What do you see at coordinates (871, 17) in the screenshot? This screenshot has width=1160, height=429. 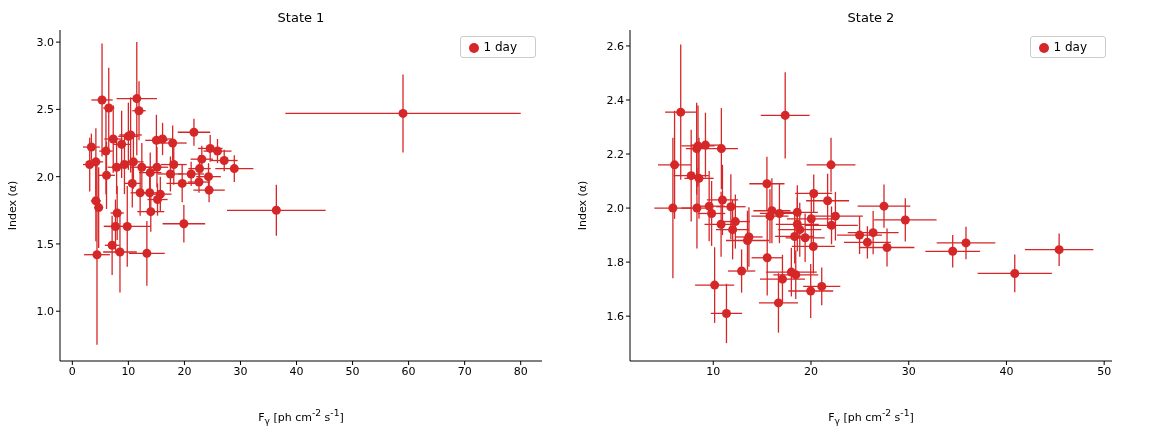 I see `chart-title: State 2` at bounding box center [871, 17].